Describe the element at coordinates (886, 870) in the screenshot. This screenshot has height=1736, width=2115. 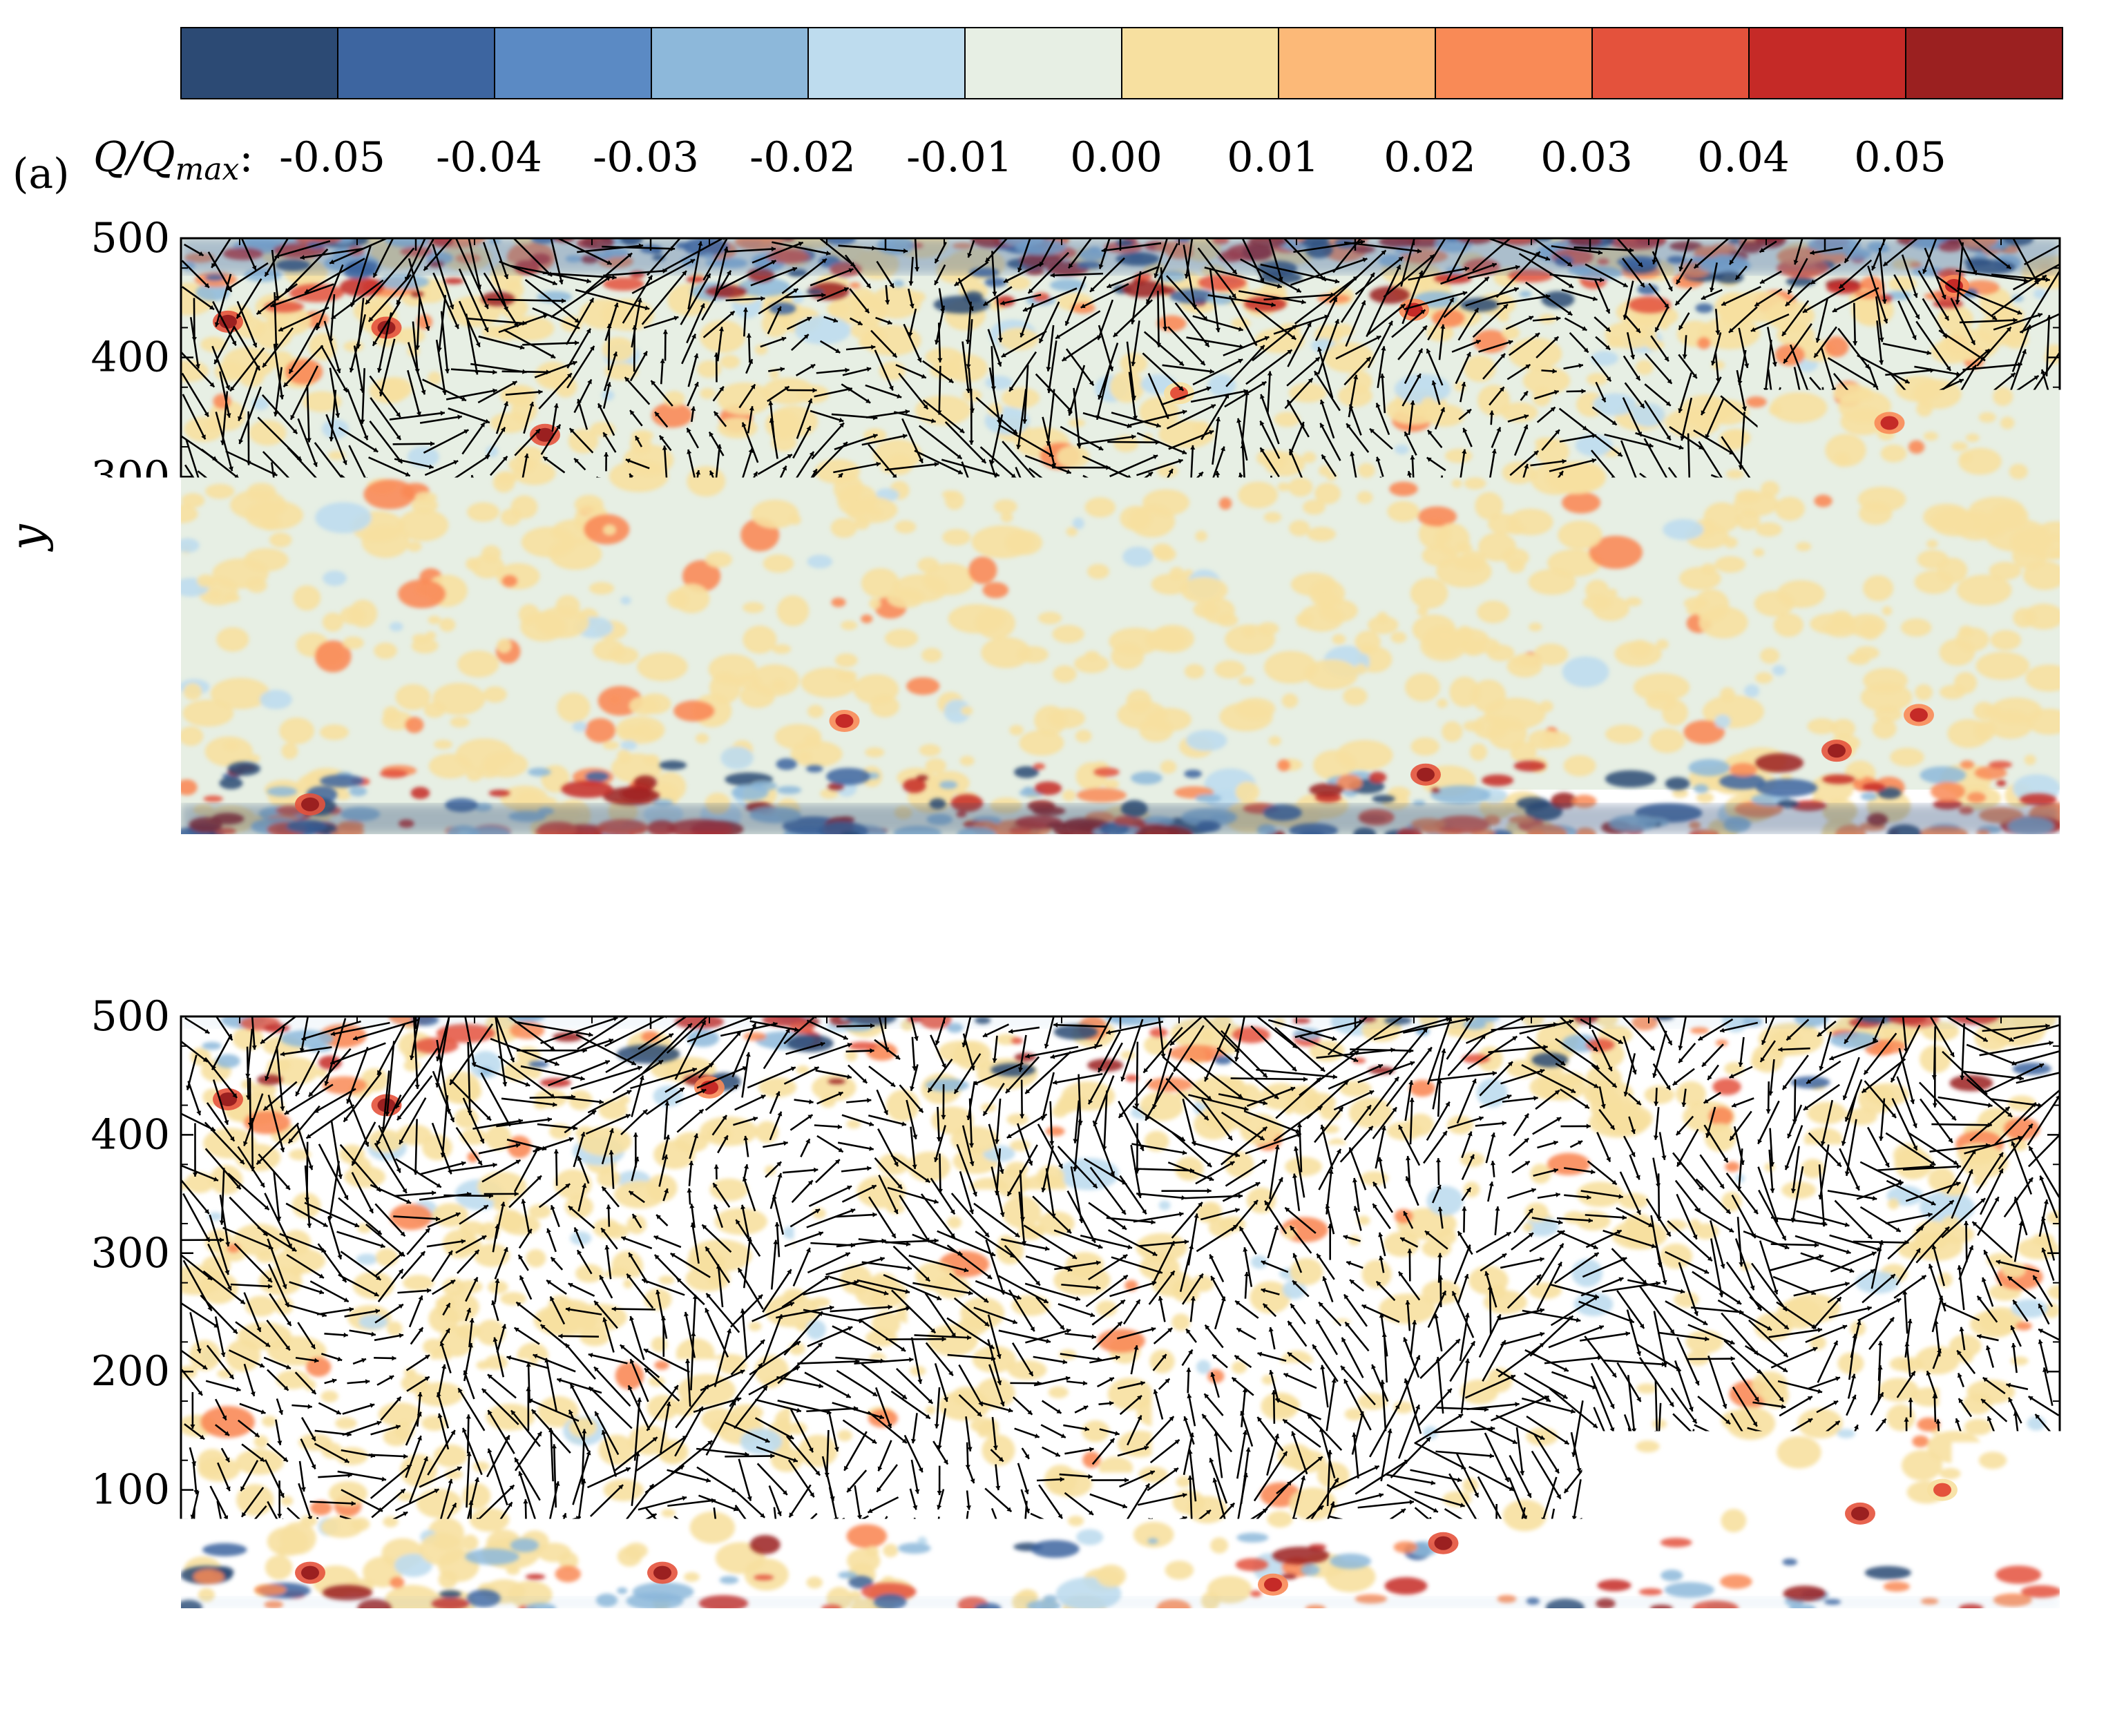
I see `x-tick-label: 600` at that location.